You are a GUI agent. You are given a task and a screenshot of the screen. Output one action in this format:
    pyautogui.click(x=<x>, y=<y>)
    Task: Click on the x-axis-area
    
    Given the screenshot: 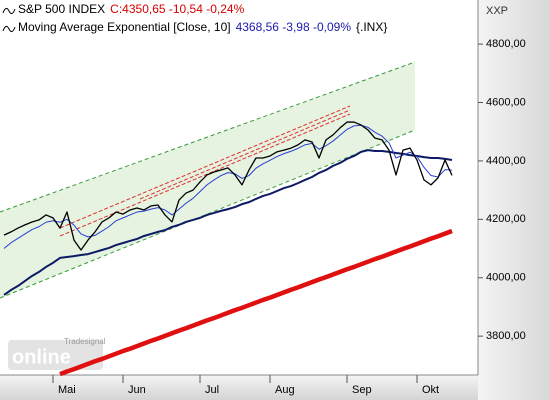 What is the action you would take?
    pyautogui.click(x=239, y=387)
    